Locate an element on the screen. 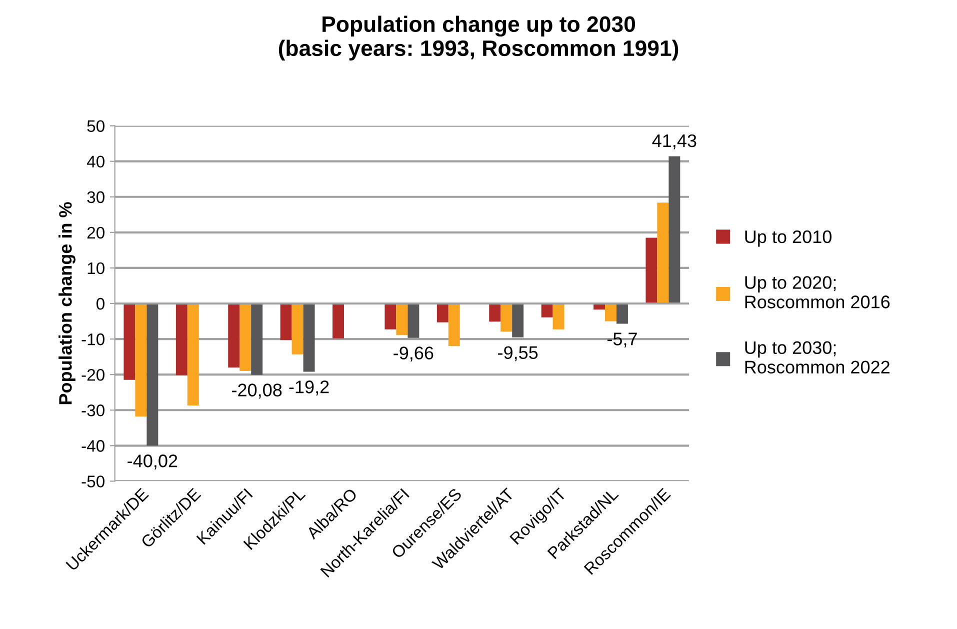  y-tick-label: 20 is located at coordinates (95, 232).